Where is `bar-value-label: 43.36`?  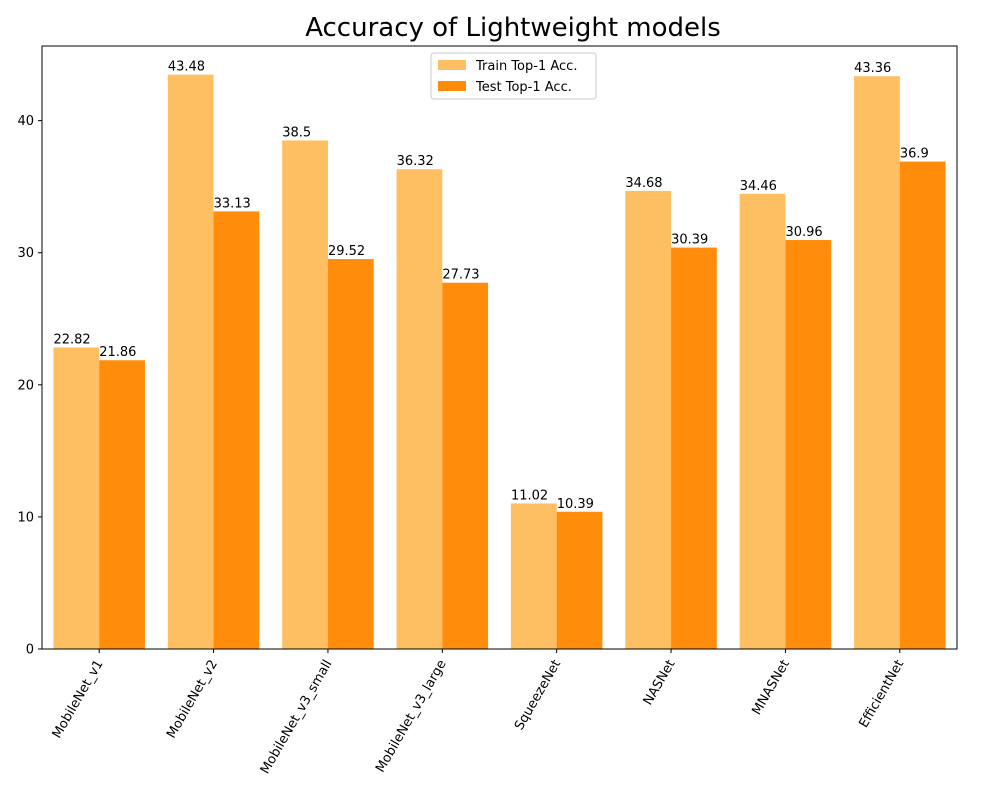
bar-value-label: 43.36 is located at coordinates (872, 68).